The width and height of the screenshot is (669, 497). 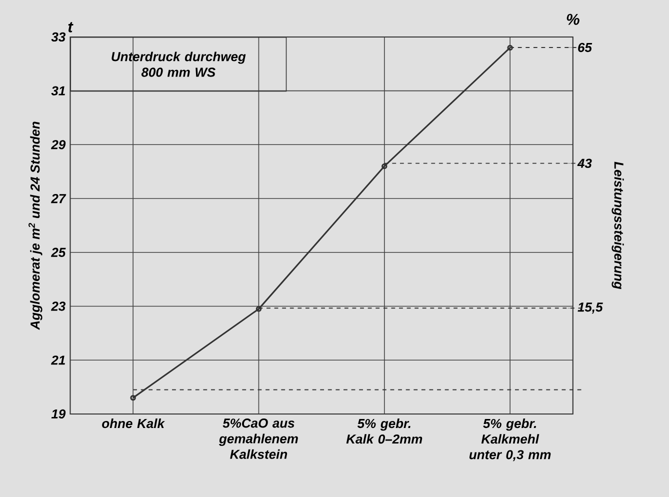 I want to click on y-tick-label: 23, so click(x=58, y=306).